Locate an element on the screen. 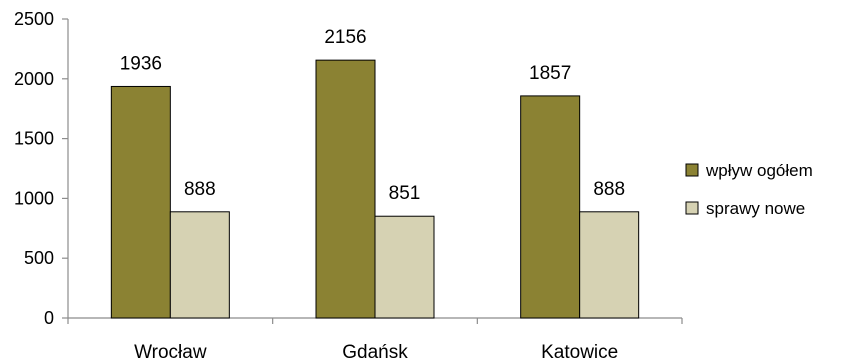 The width and height of the screenshot is (841, 359). legend: wpływ ogółem sprawy nowe is located at coordinates (749, 189).